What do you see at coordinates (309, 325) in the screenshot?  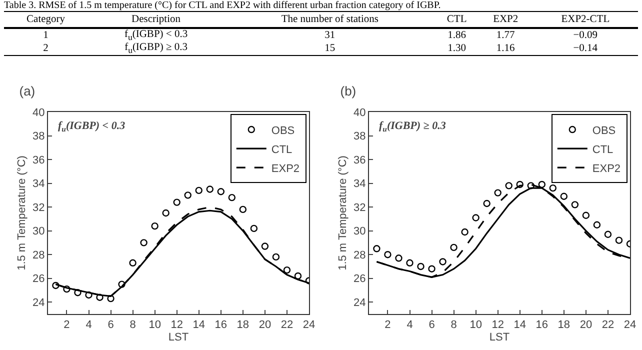 I see `x-tick-label: 24` at bounding box center [309, 325].